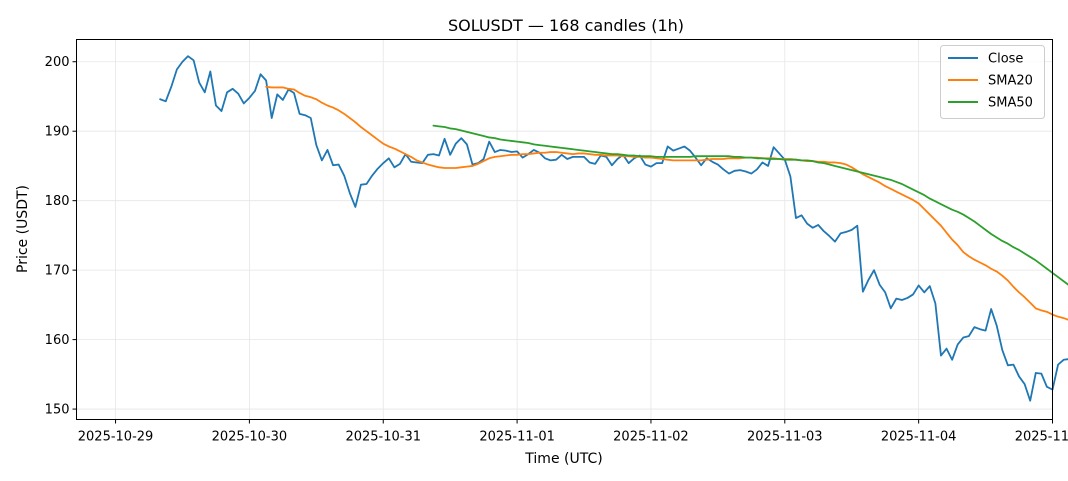 The image size is (1068, 481). Describe the element at coordinates (566, 25) in the screenshot. I see `chart-title: SOLUSDT — 168 candles (1h)` at that location.